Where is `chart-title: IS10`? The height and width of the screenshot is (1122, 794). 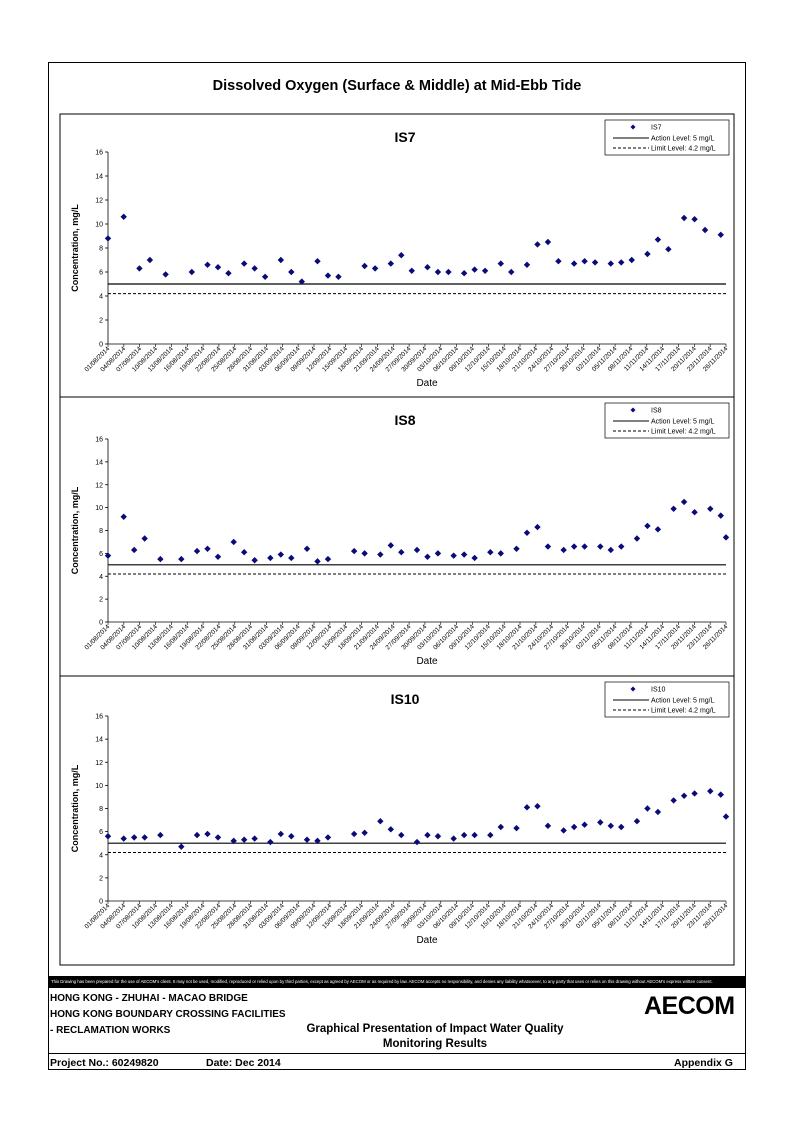
chart-title: IS10 is located at coordinates (405, 699).